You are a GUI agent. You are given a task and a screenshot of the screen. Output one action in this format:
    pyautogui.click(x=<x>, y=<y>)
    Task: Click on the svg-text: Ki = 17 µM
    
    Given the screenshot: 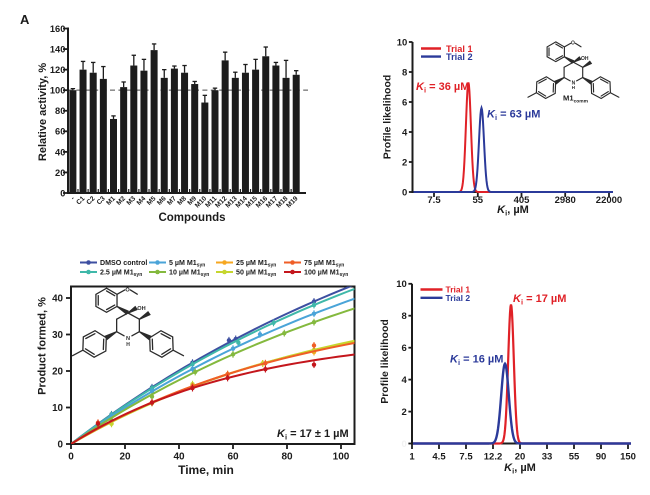 What is the action you would take?
    pyautogui.click(x=539, y=300)
    